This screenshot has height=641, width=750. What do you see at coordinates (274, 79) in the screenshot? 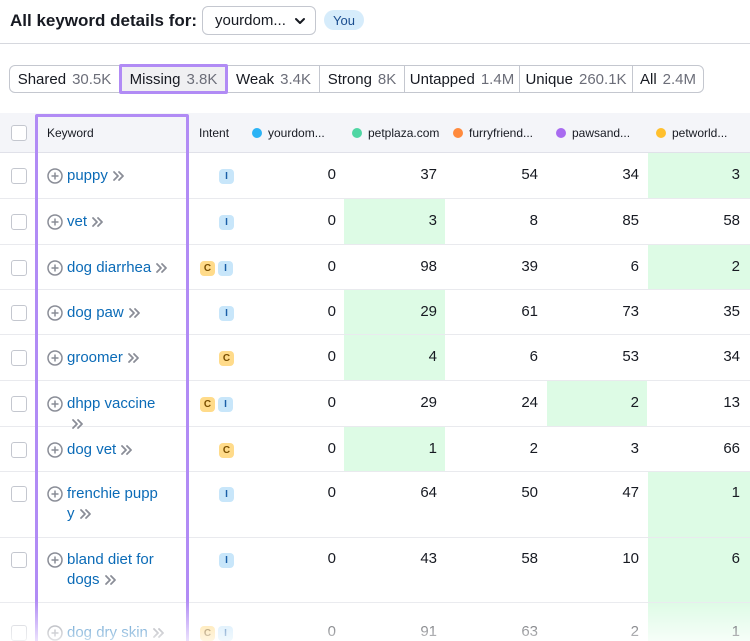
I see `tab-weak: Weak 3.4K` at bounding box center [274, 79].